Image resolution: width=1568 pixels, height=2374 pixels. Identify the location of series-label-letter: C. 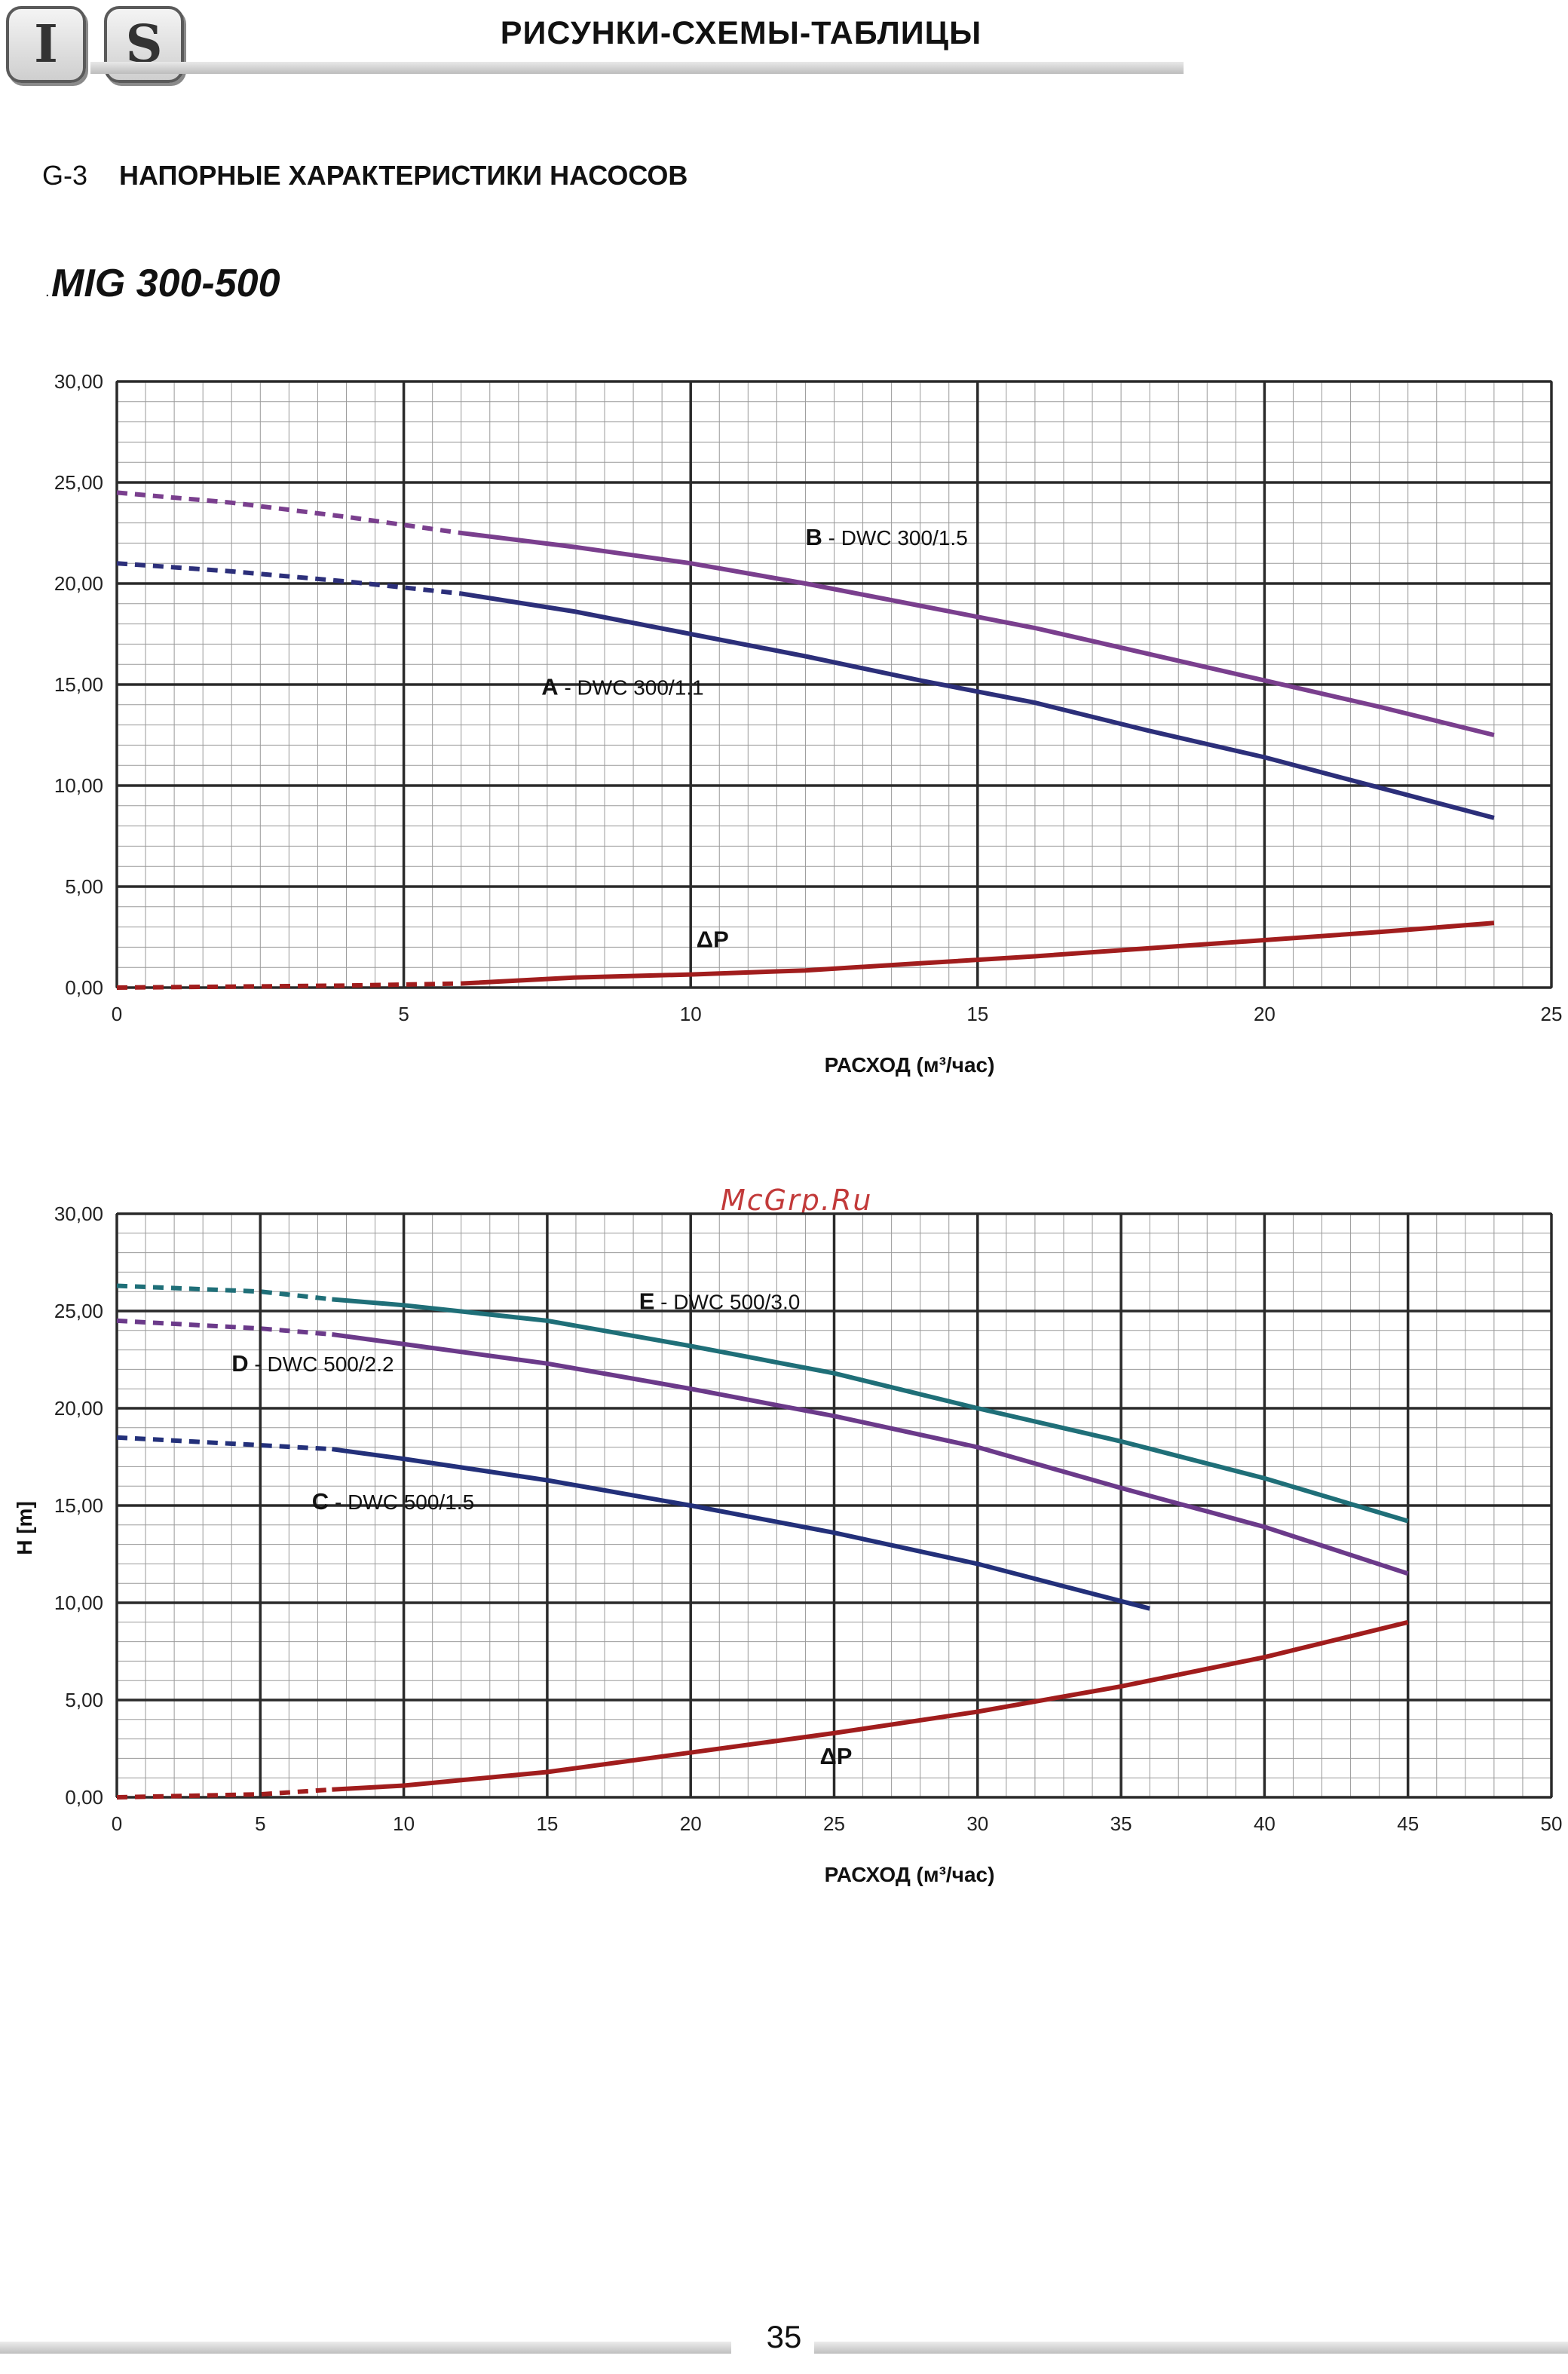
(320, 1501).